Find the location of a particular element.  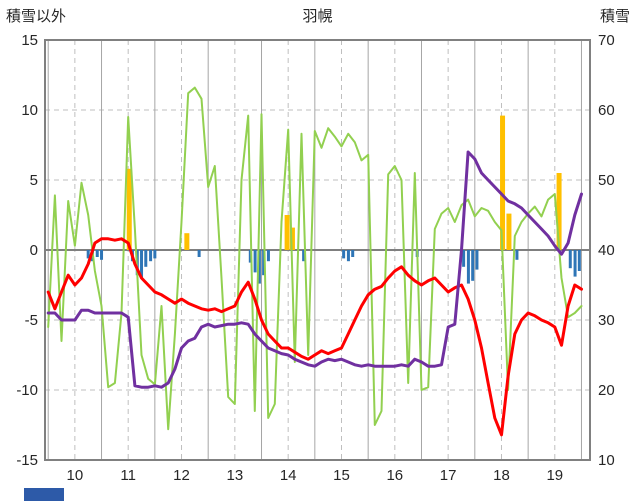

x-tick-label: 18 is located at coordinates (501, 475).